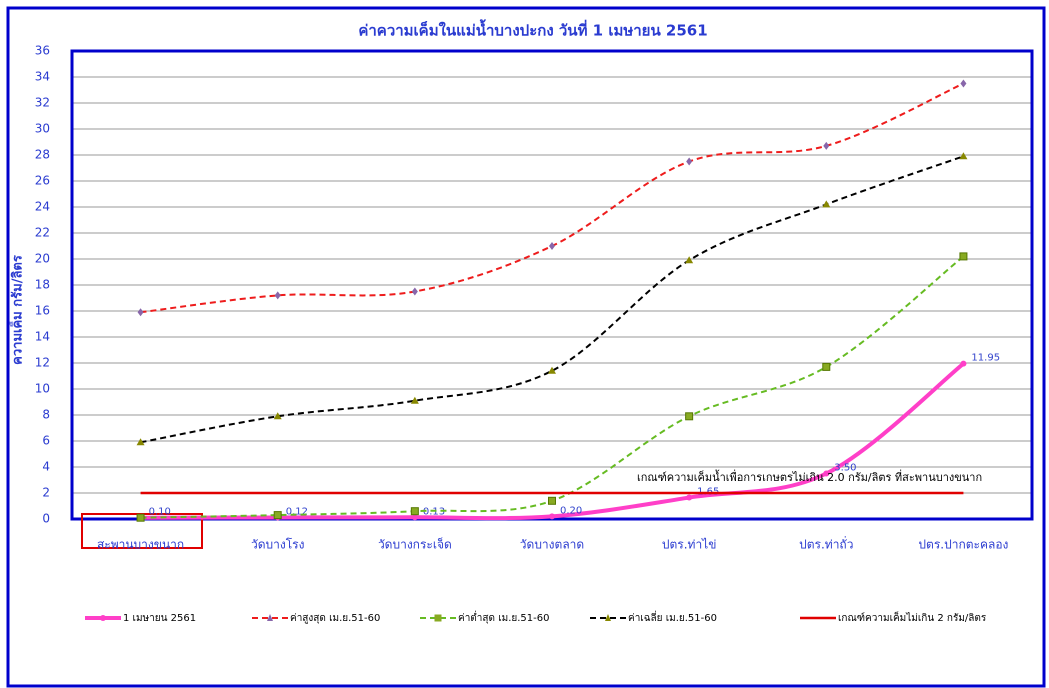 The image size is (1049, 688). Describe the element at coordinates (434, 511) in the screenshot. I see `data-label: 0.13` at that location.